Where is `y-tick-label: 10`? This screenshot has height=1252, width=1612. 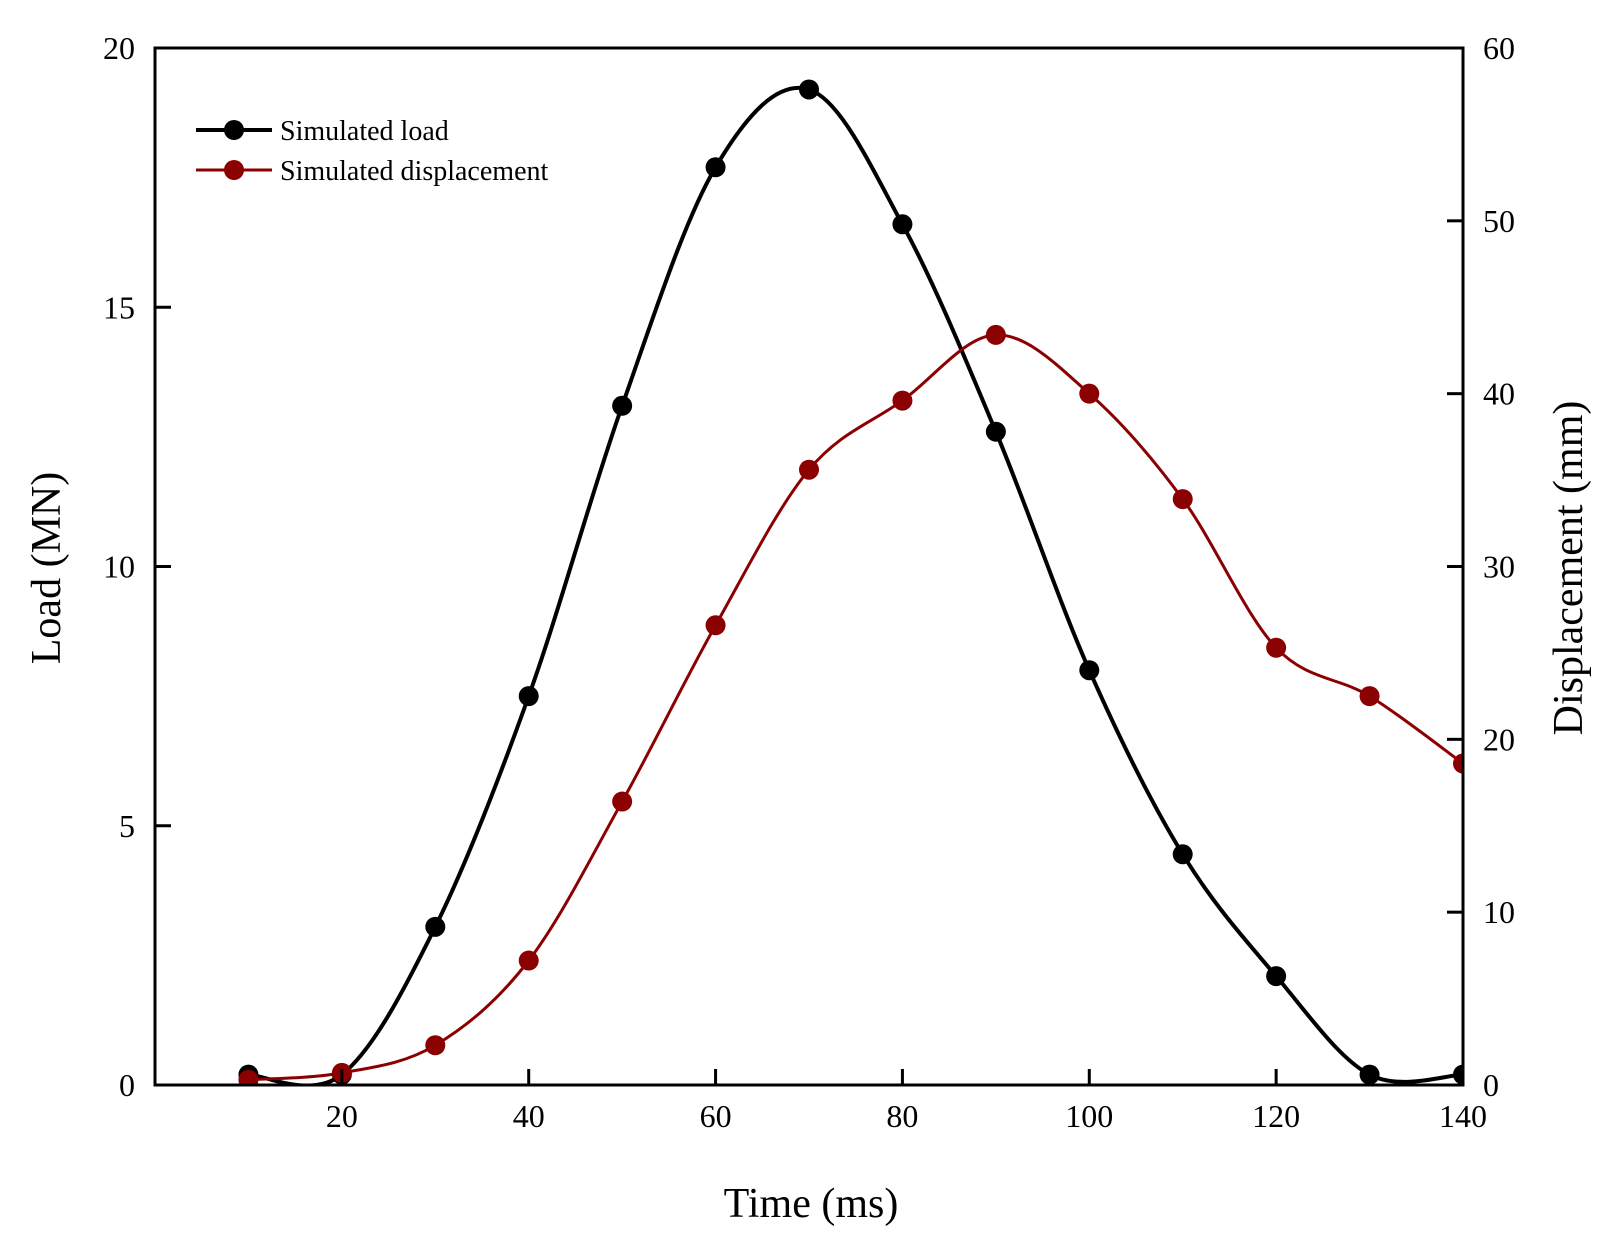
y-tick-label: 10 is located at coordinates (119, 567).